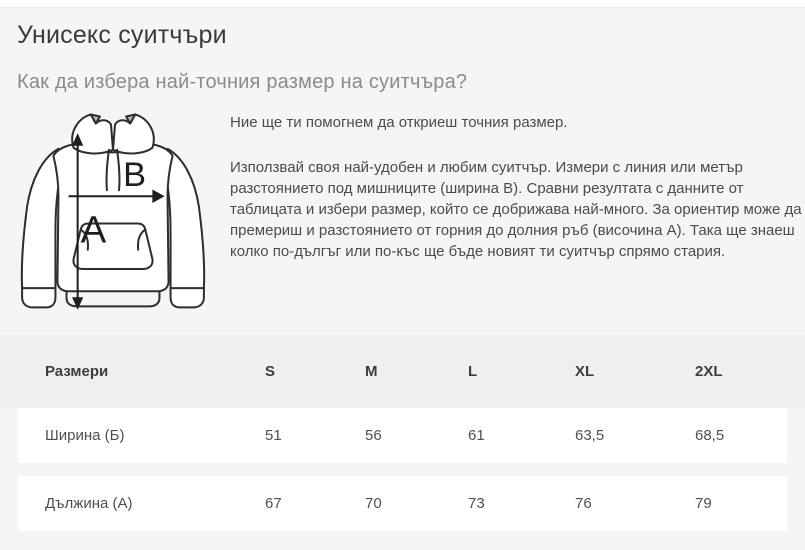  What do you see at coordinates (113, 246) in the screenshot?
I see `hoodie-pocket` at bounding box center [113, 246].